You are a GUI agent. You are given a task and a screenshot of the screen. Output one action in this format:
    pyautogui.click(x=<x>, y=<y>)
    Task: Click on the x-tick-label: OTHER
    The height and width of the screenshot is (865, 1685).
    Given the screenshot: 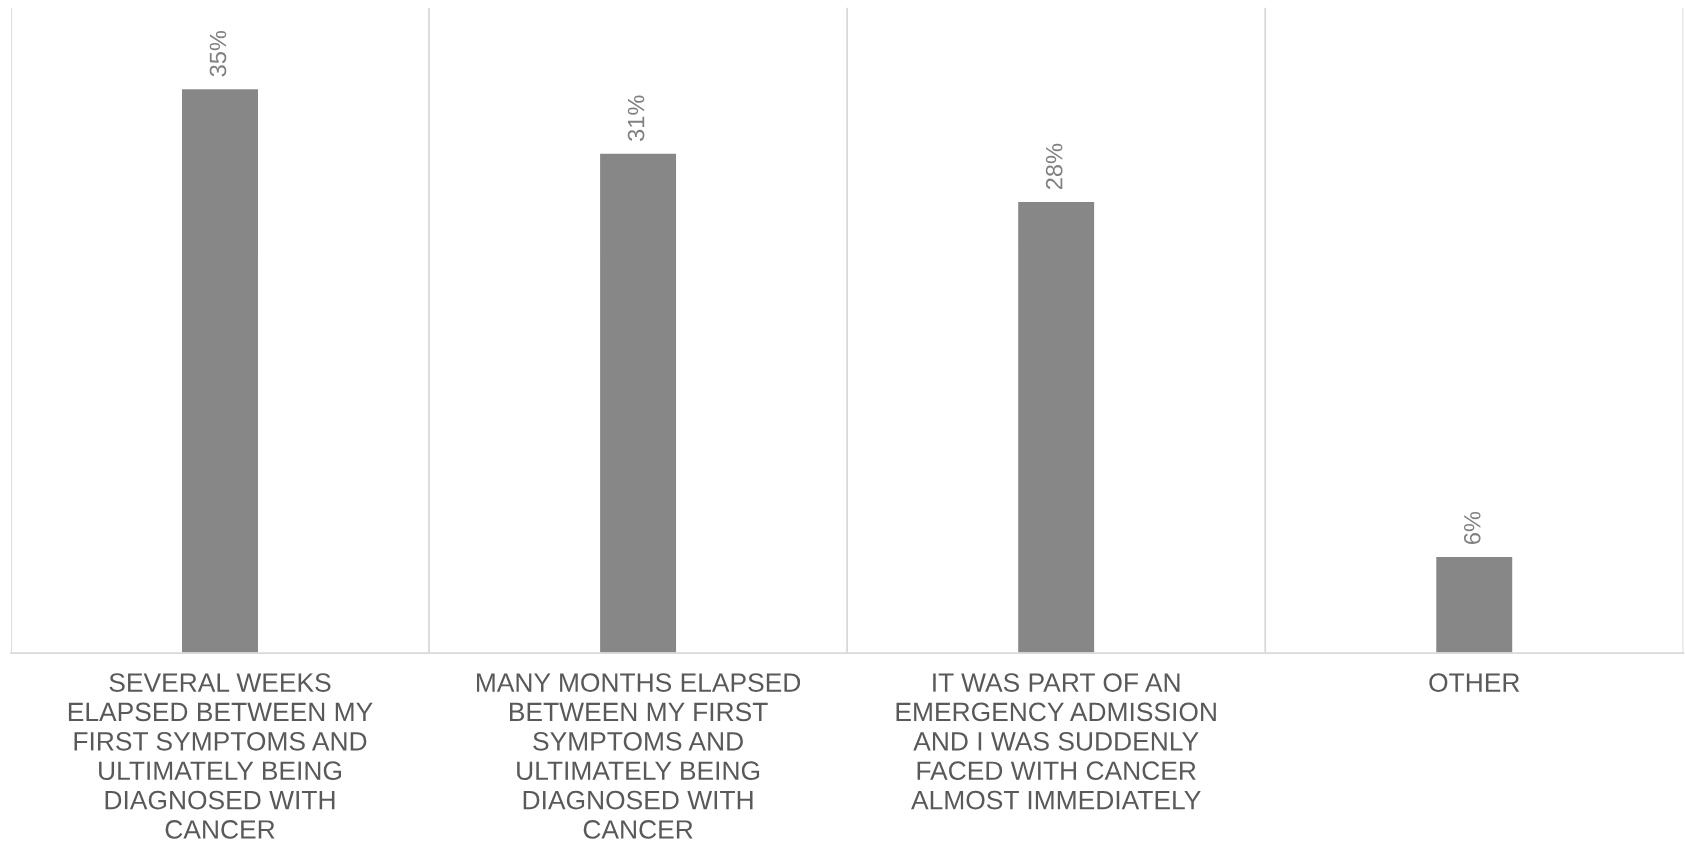 What is the action you would take?
    pyautogui.click(x=1474, y=682)
    